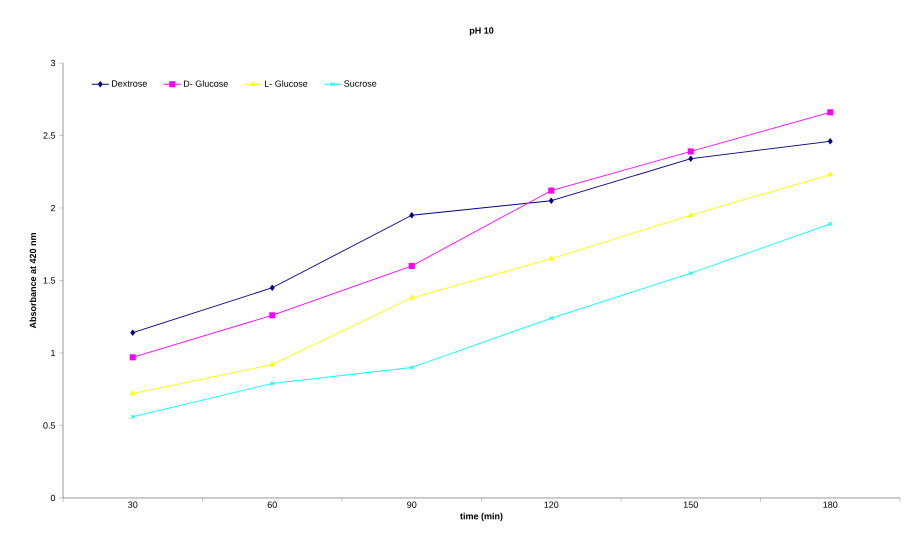 The height and width of the screenshot is (543, 916). Describe the element at coordinates (53, 63) in the screenshot. I see `y-tick-label: 3` at that location.